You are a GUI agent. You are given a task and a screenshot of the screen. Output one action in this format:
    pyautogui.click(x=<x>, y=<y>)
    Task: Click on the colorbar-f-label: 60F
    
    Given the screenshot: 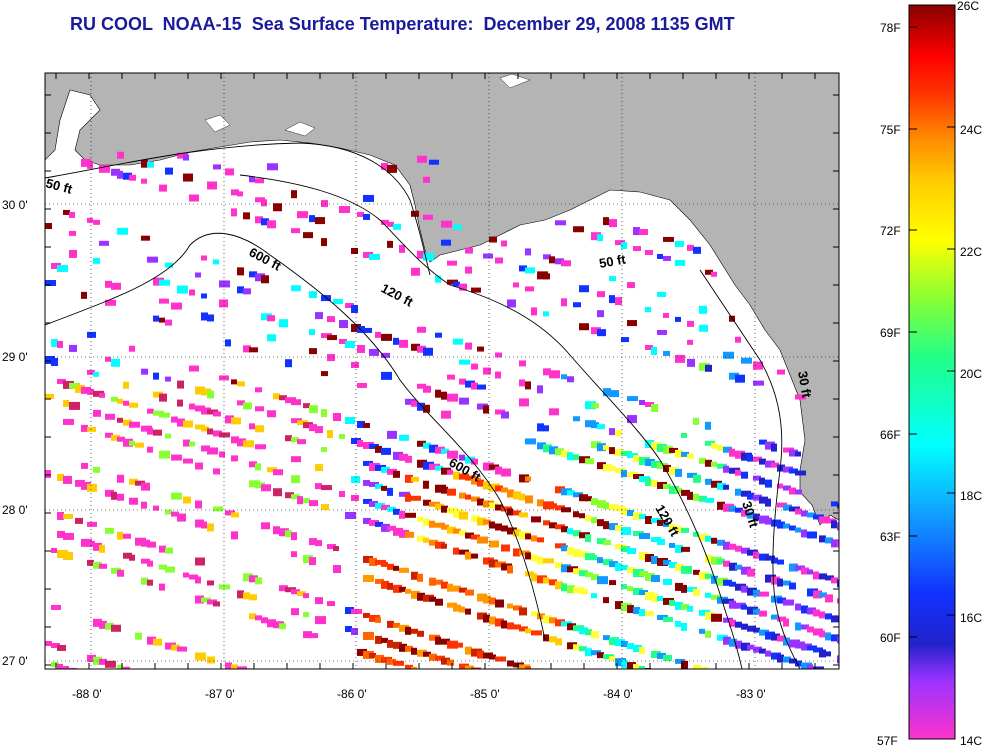 What is the action you would take?
    pyautogui.click(x=890, y=638)
    